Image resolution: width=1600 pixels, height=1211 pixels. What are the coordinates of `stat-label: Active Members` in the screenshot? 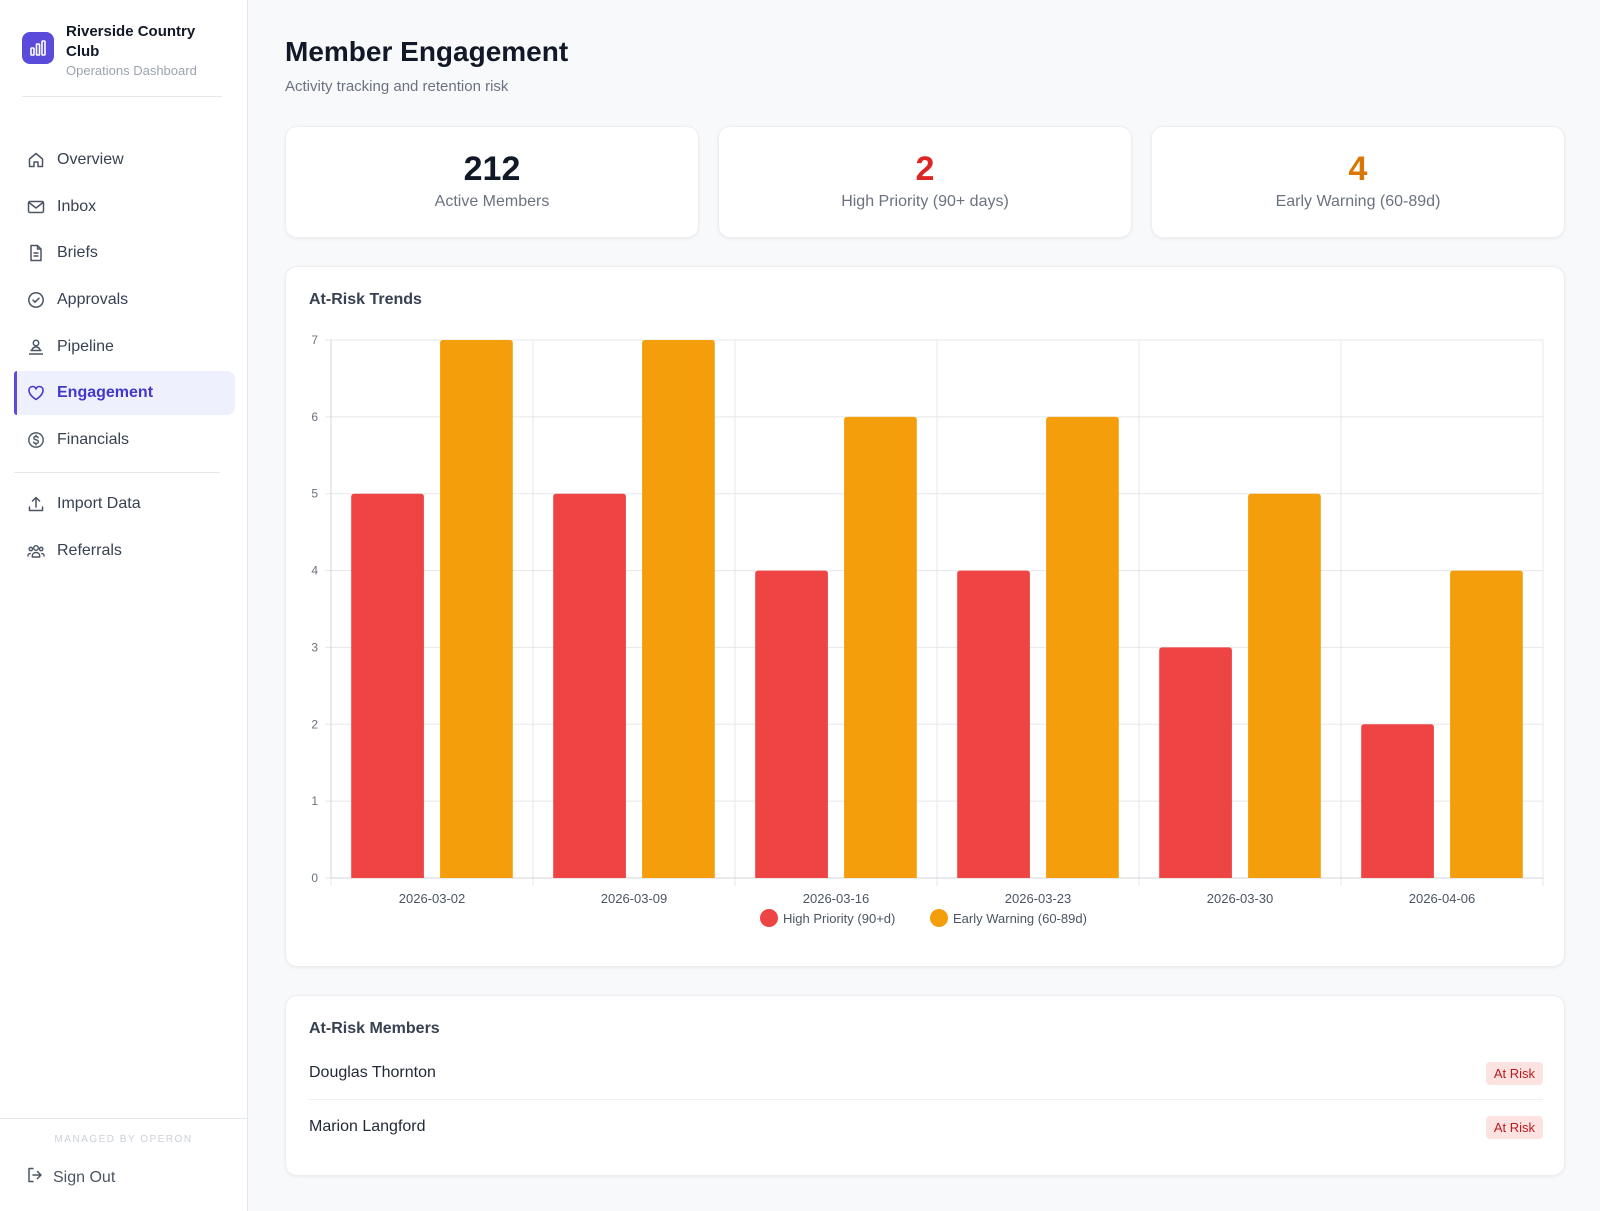 It's located at (492, 201).